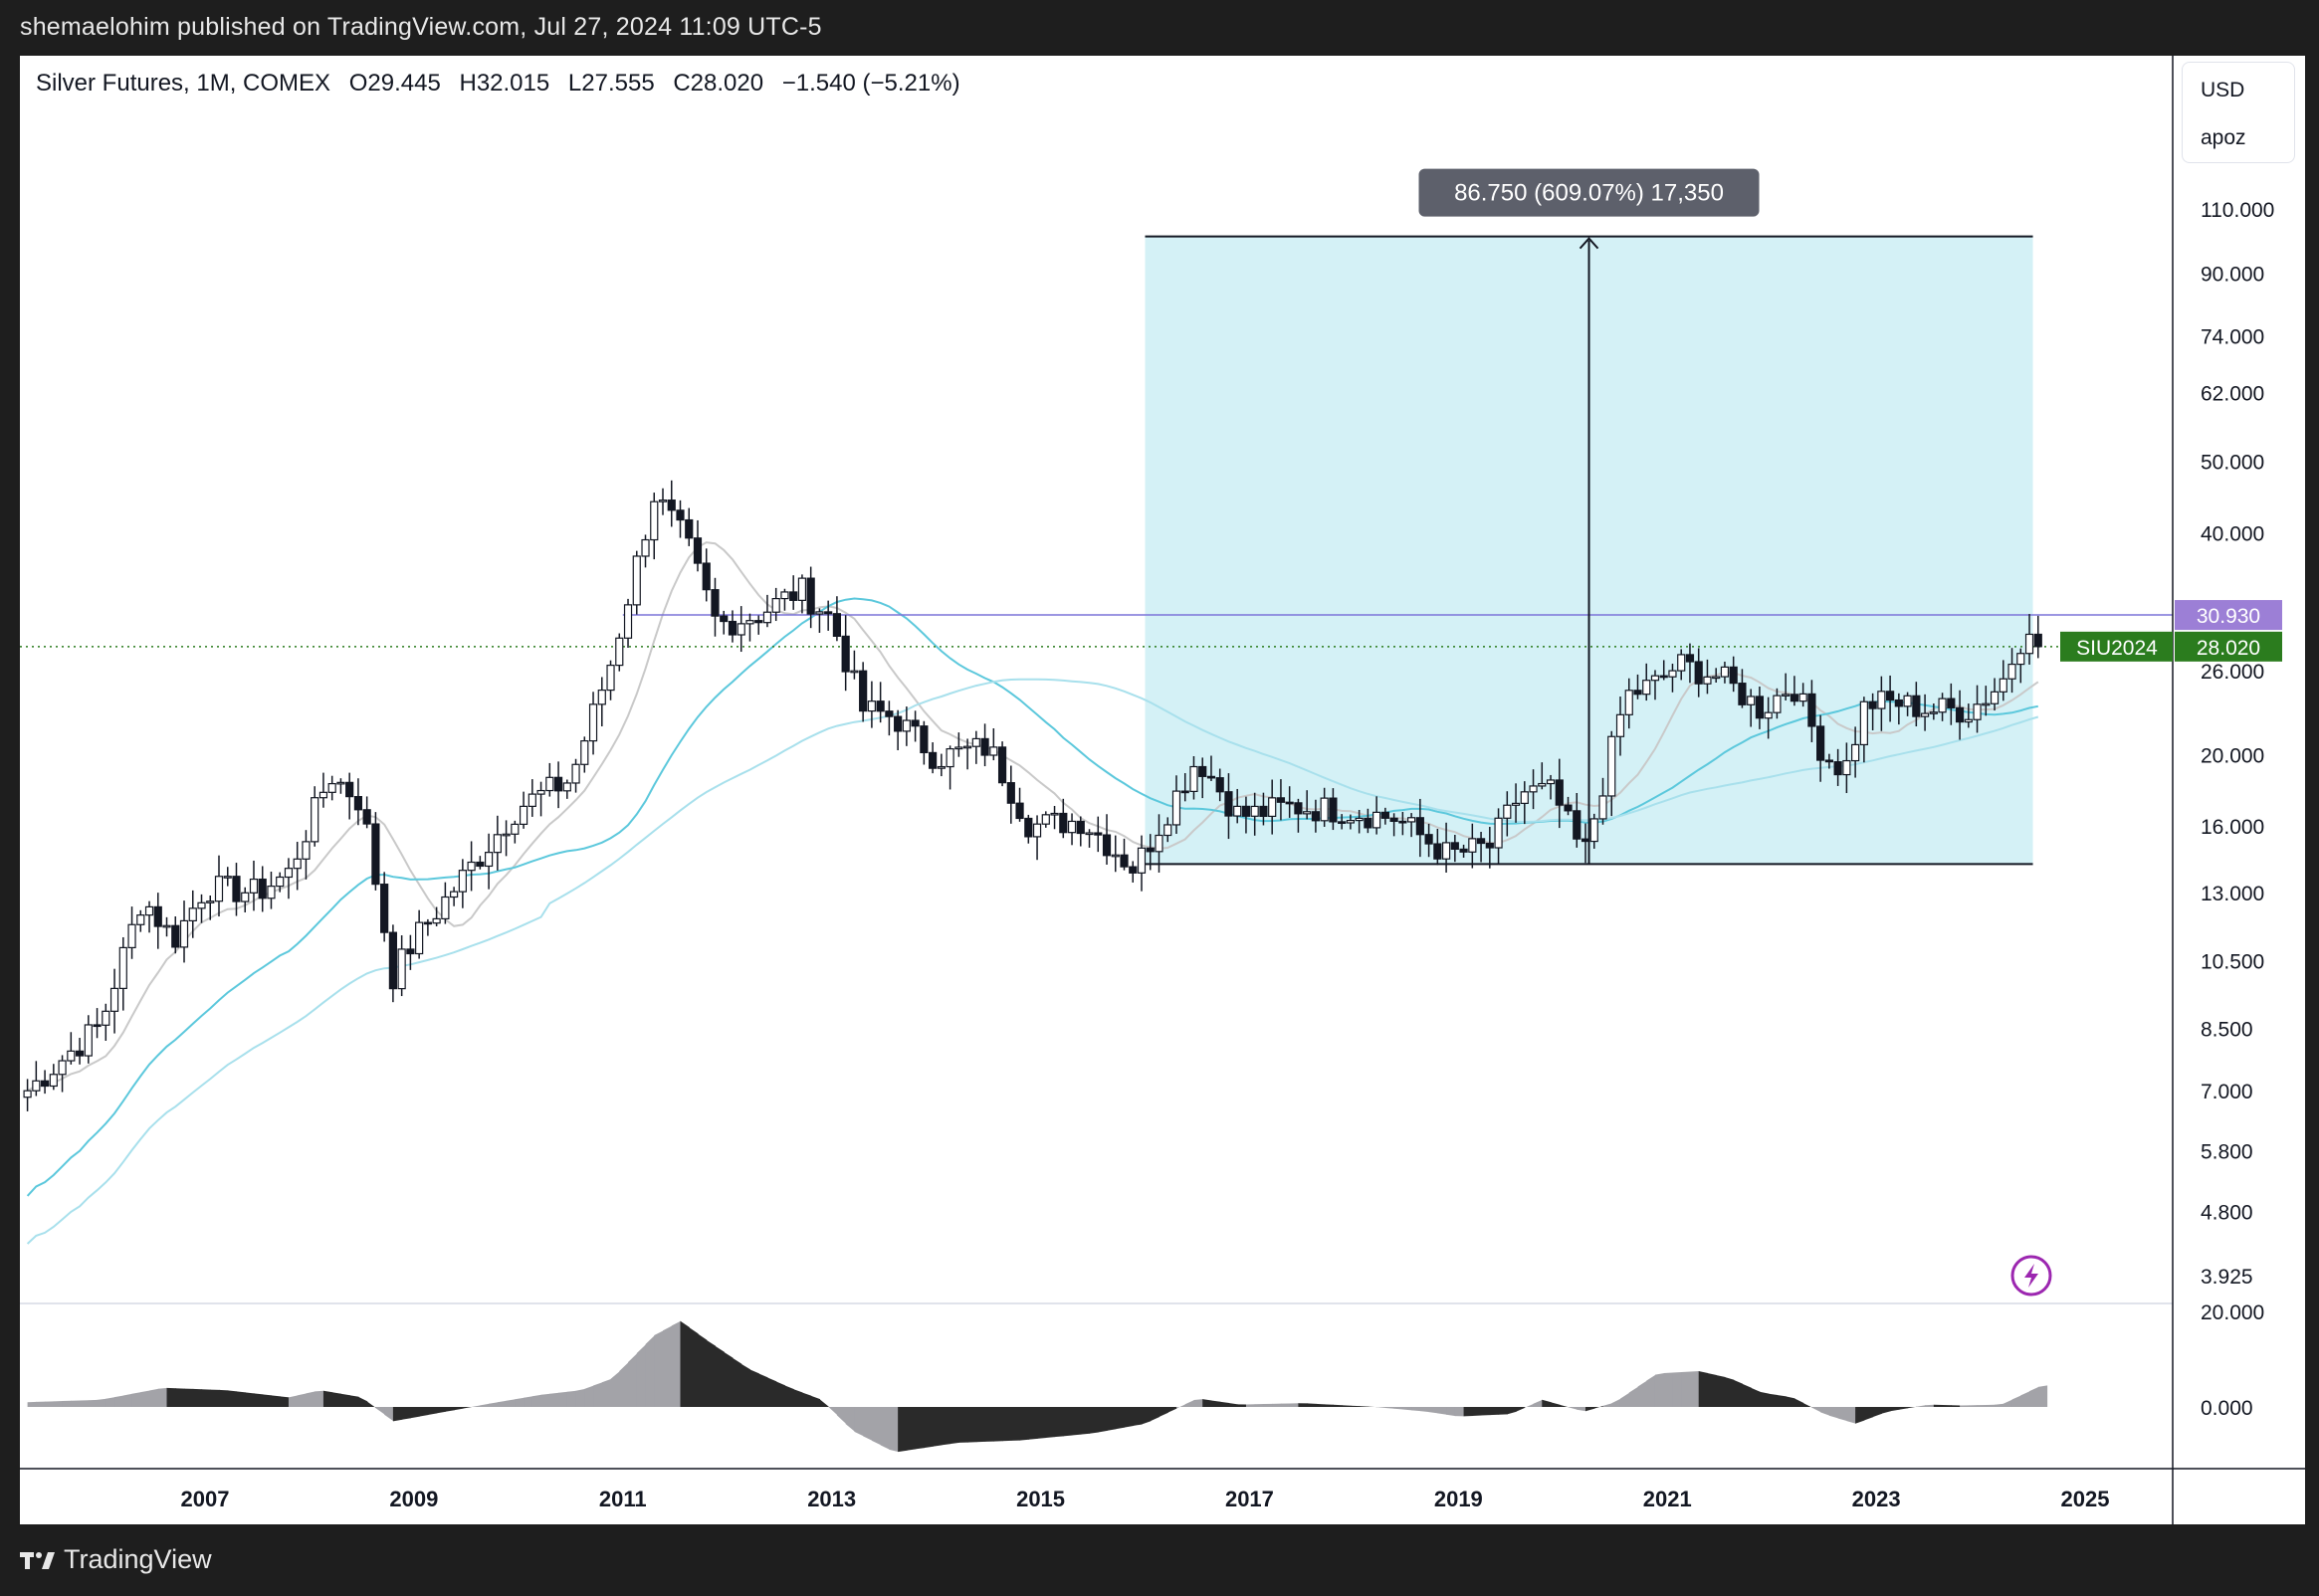 This screenshot has height=1596, width=2319. Describe the element at coordinates (2223, 90) in the screenshot. I see `currency-label: USD` at that location.